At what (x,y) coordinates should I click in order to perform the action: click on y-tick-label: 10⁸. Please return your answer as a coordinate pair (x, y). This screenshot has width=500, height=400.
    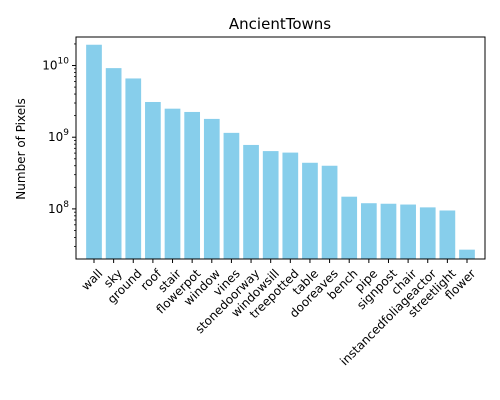
    Looking at the image, I should click on (58, 208).